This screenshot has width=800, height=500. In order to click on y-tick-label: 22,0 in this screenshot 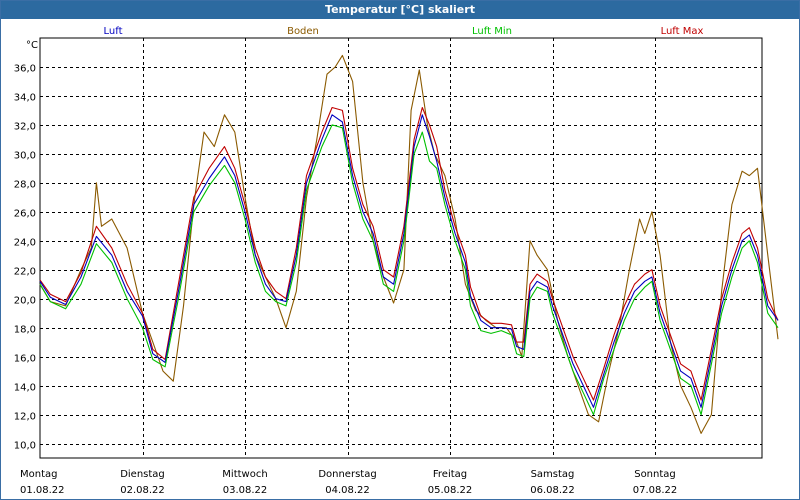, I will do `click(25, 272)`.